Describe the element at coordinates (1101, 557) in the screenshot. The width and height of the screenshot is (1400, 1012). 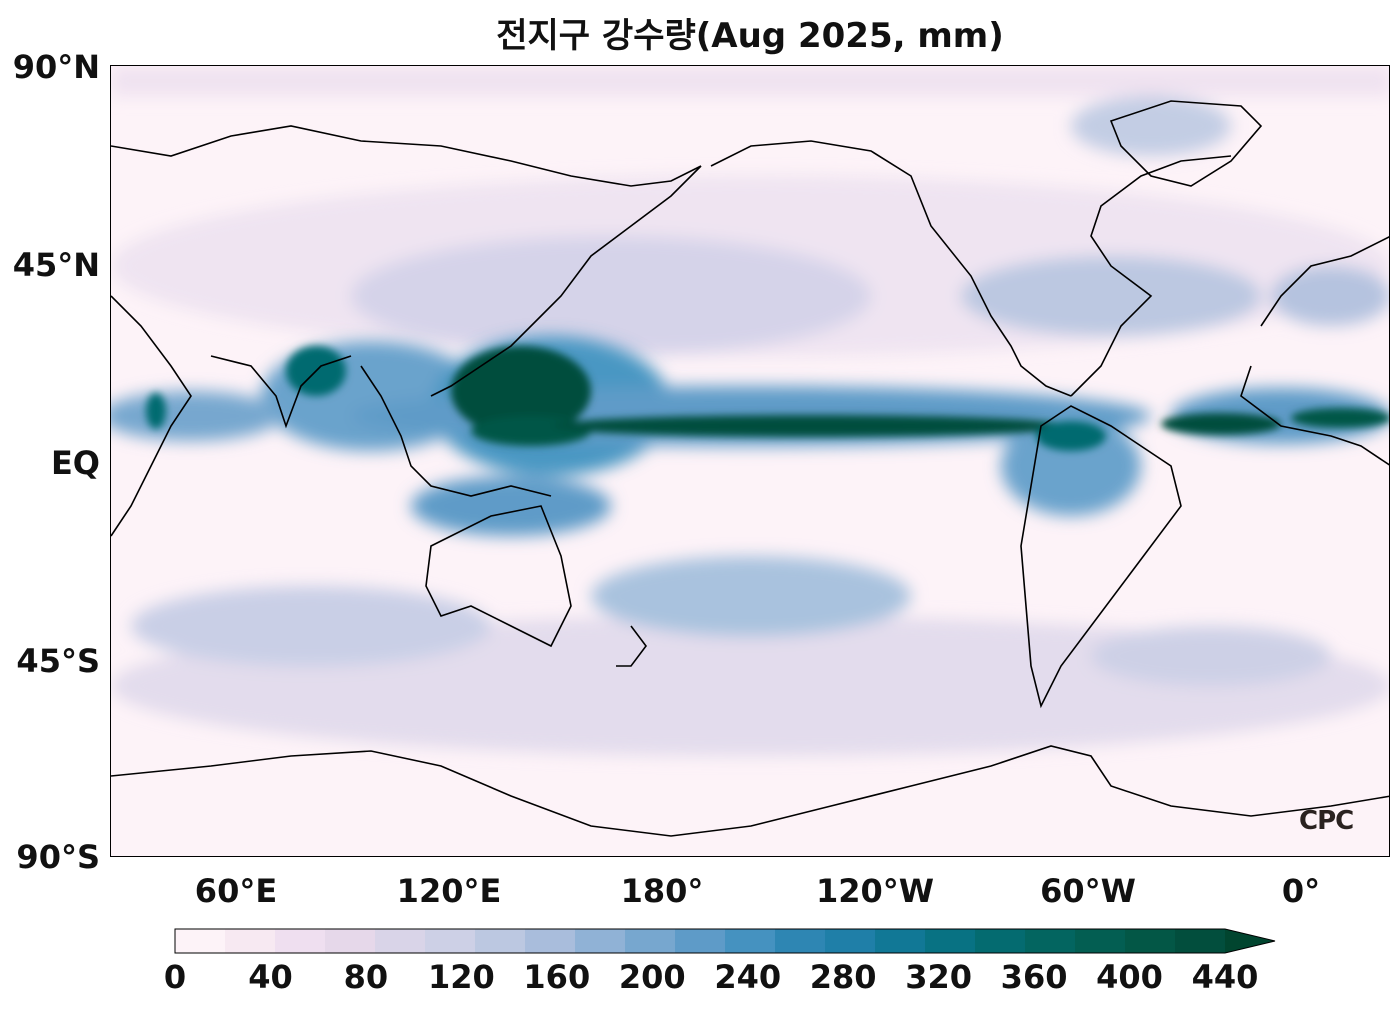
I see `south-america-coast` at that location.